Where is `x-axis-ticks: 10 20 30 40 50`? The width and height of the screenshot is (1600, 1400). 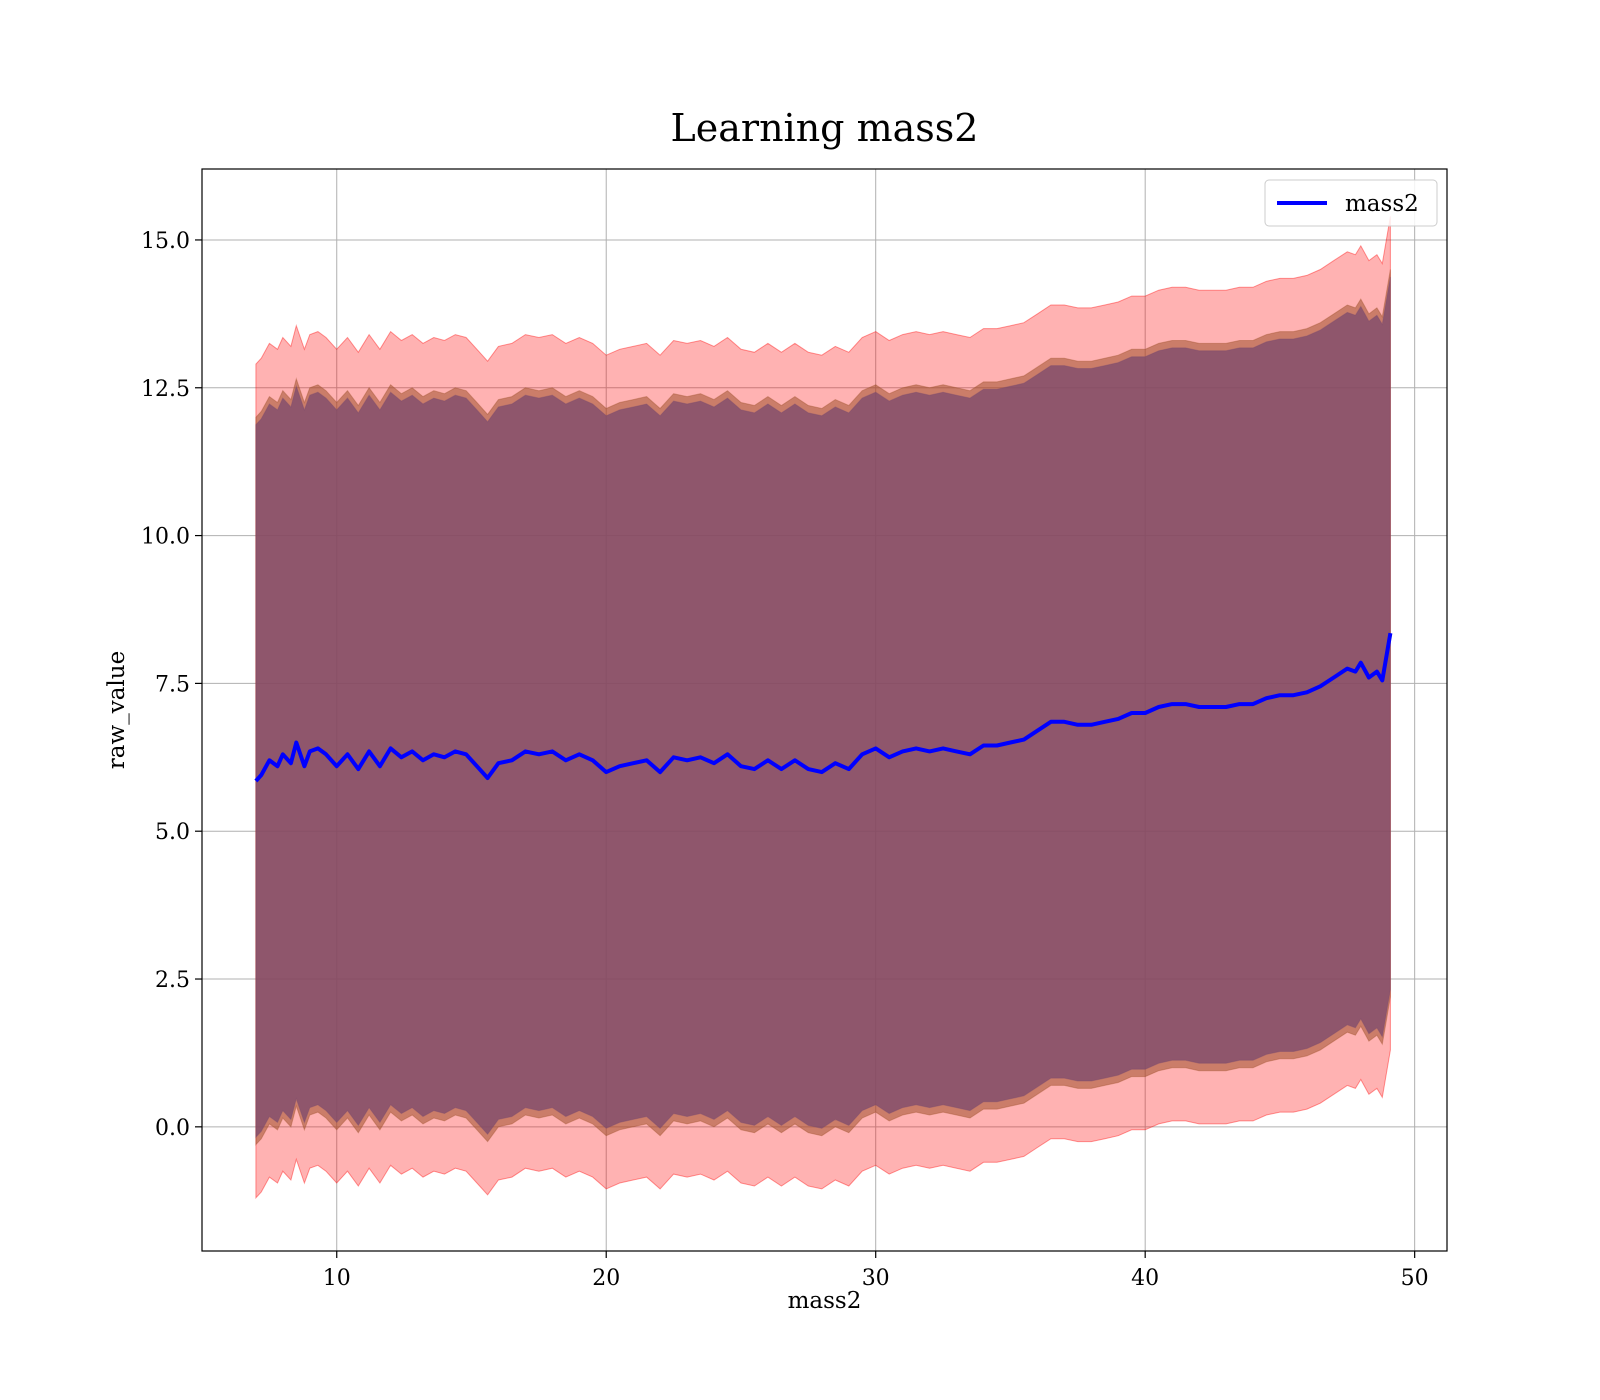
x-axis-ticks: 10 20 30 40 50 is located at coordinates (876, 1271).